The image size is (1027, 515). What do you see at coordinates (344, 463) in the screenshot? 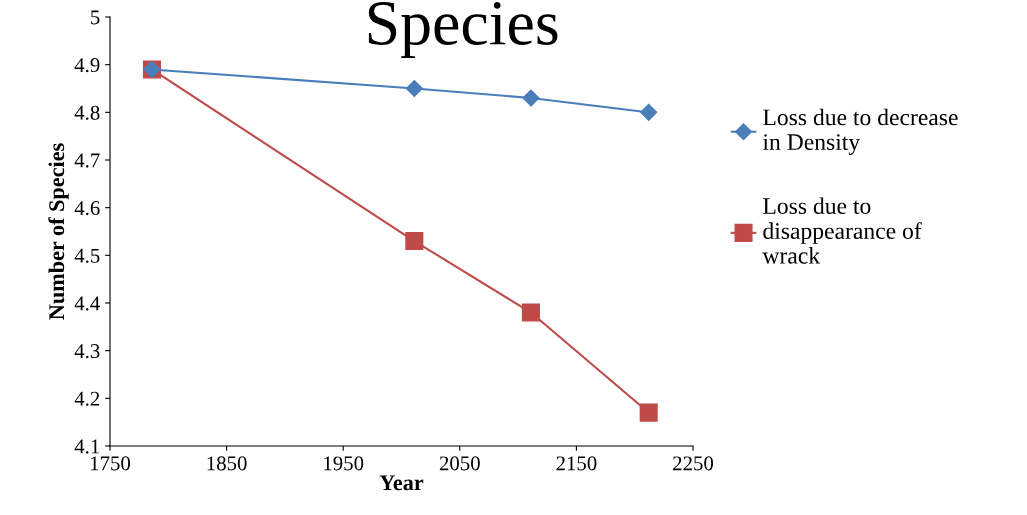
I see `x-tick-label: 1950` at bounding box center [344, 463].